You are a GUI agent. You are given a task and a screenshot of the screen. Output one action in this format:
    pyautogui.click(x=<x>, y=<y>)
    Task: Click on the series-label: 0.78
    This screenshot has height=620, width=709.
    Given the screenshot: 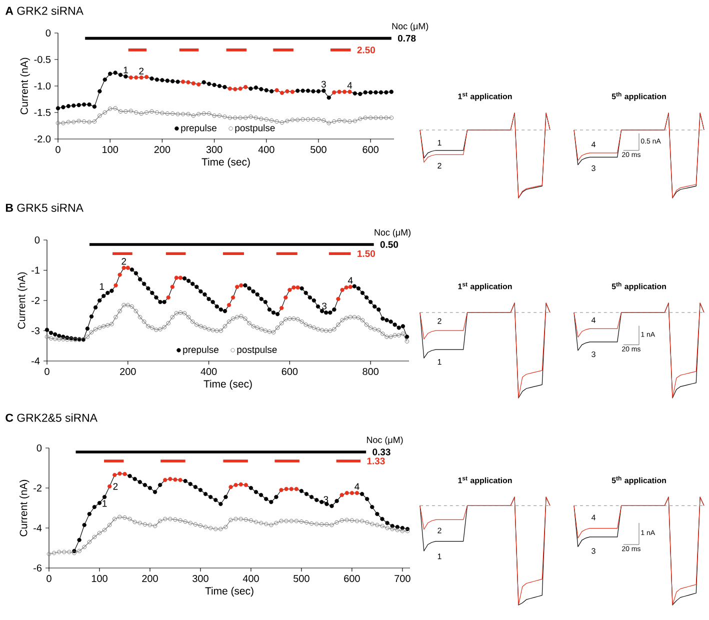 What is the action you would take?
    pyautogui.click(x=407, y=38)
    